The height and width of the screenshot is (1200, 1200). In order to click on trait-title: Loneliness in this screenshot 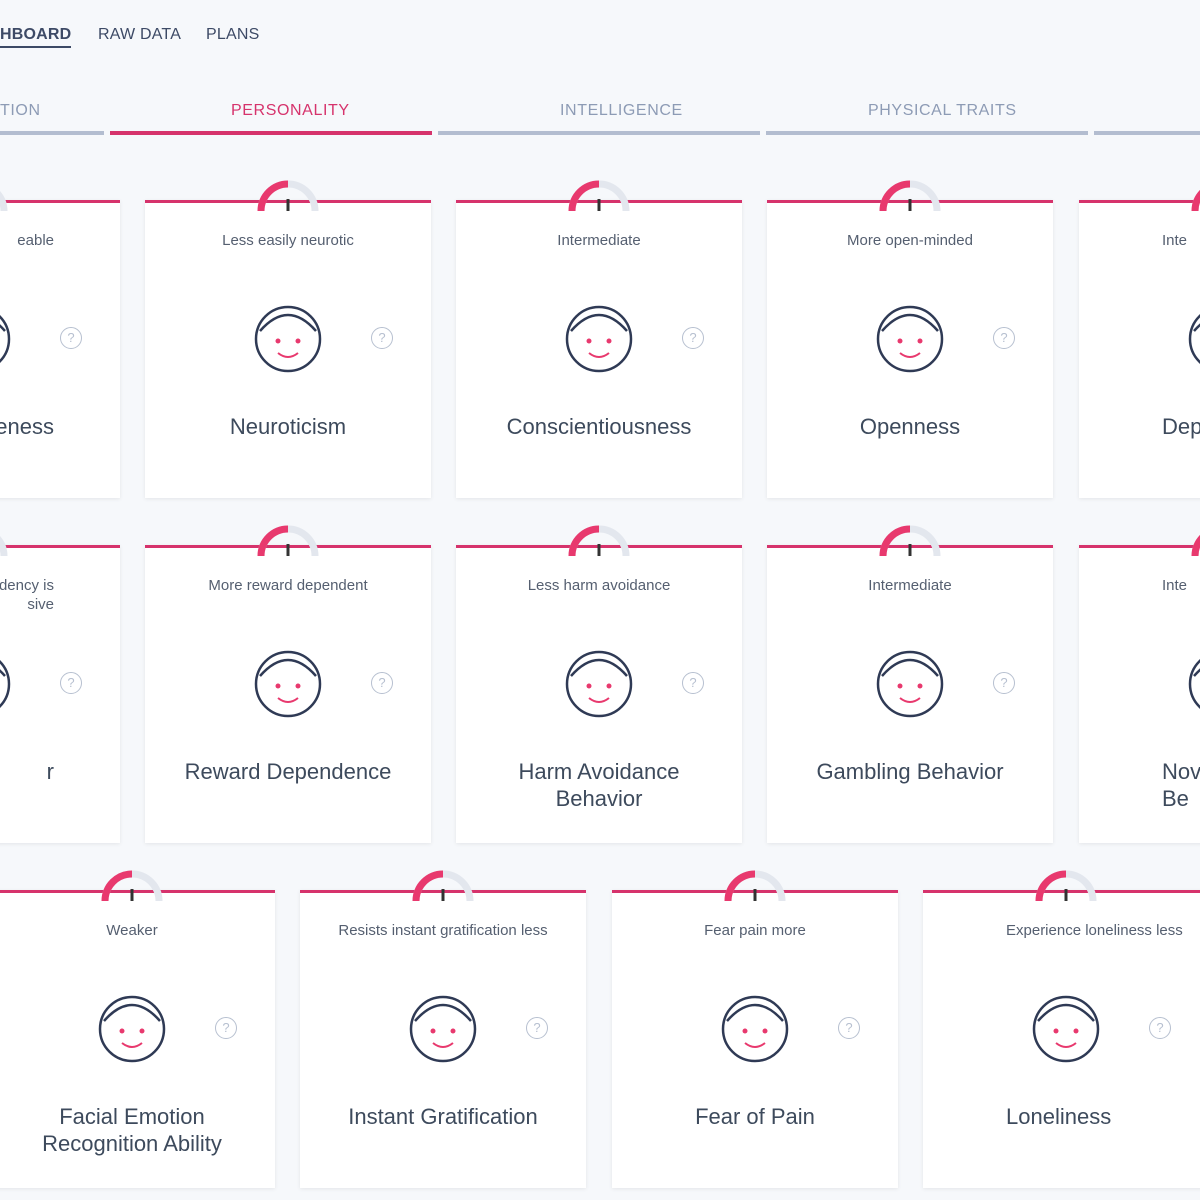, I will do `click(1059, 1116)`.